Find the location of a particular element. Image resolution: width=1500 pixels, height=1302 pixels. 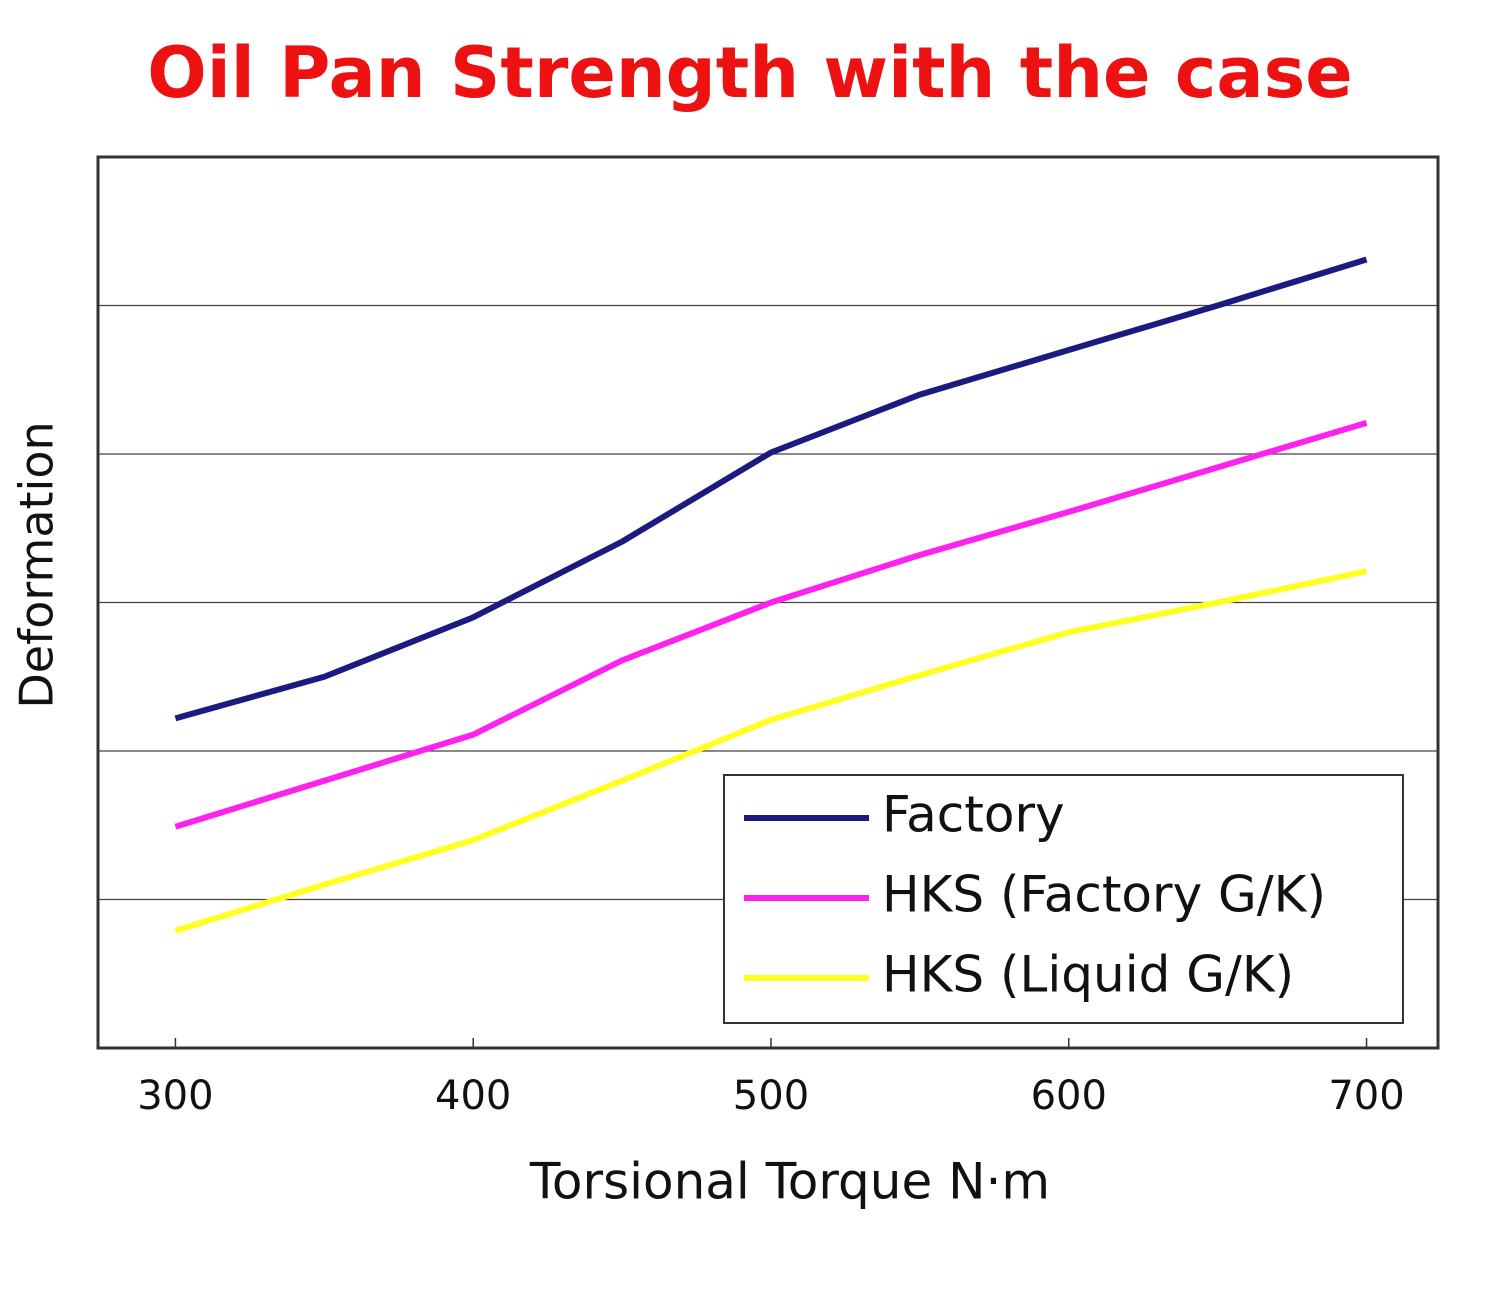

chart-title: Oil Pan Strength with the case is located at coordinates (750, 73).